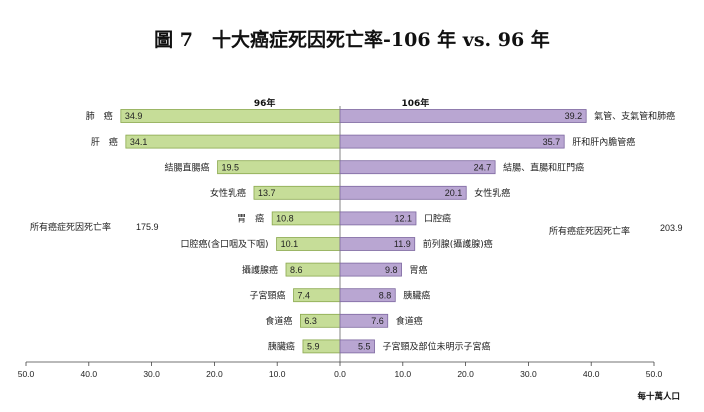 The image size is (704, 412). Describe the element at coordinates (250, 219) in the screenshot. I see `left-category-label: 胃 癌` at that location.